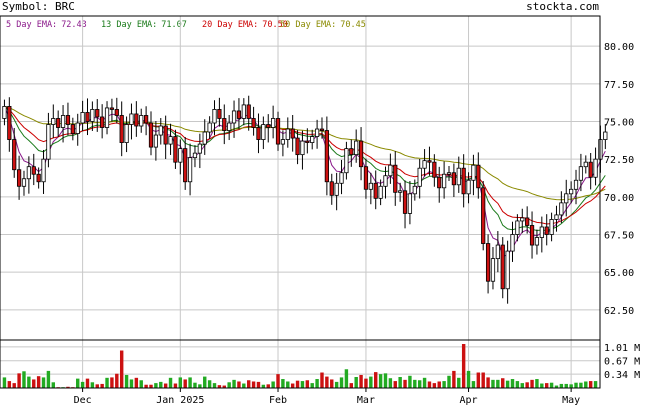  What do you see at coordinates (230, 25) in the screenshot?
I see `legend-ema20-label: 20 Day EMA:` at bounding box center [230, 25].